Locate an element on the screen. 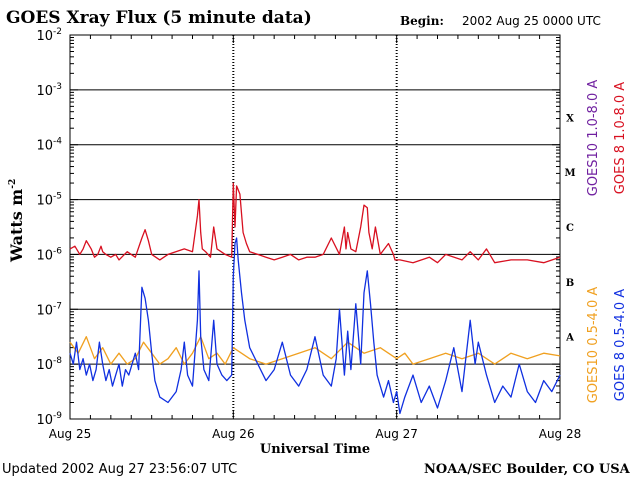 The width and height of the screenshot is (640, 480). flare-class-label: A is located at coordinates (569, 338).